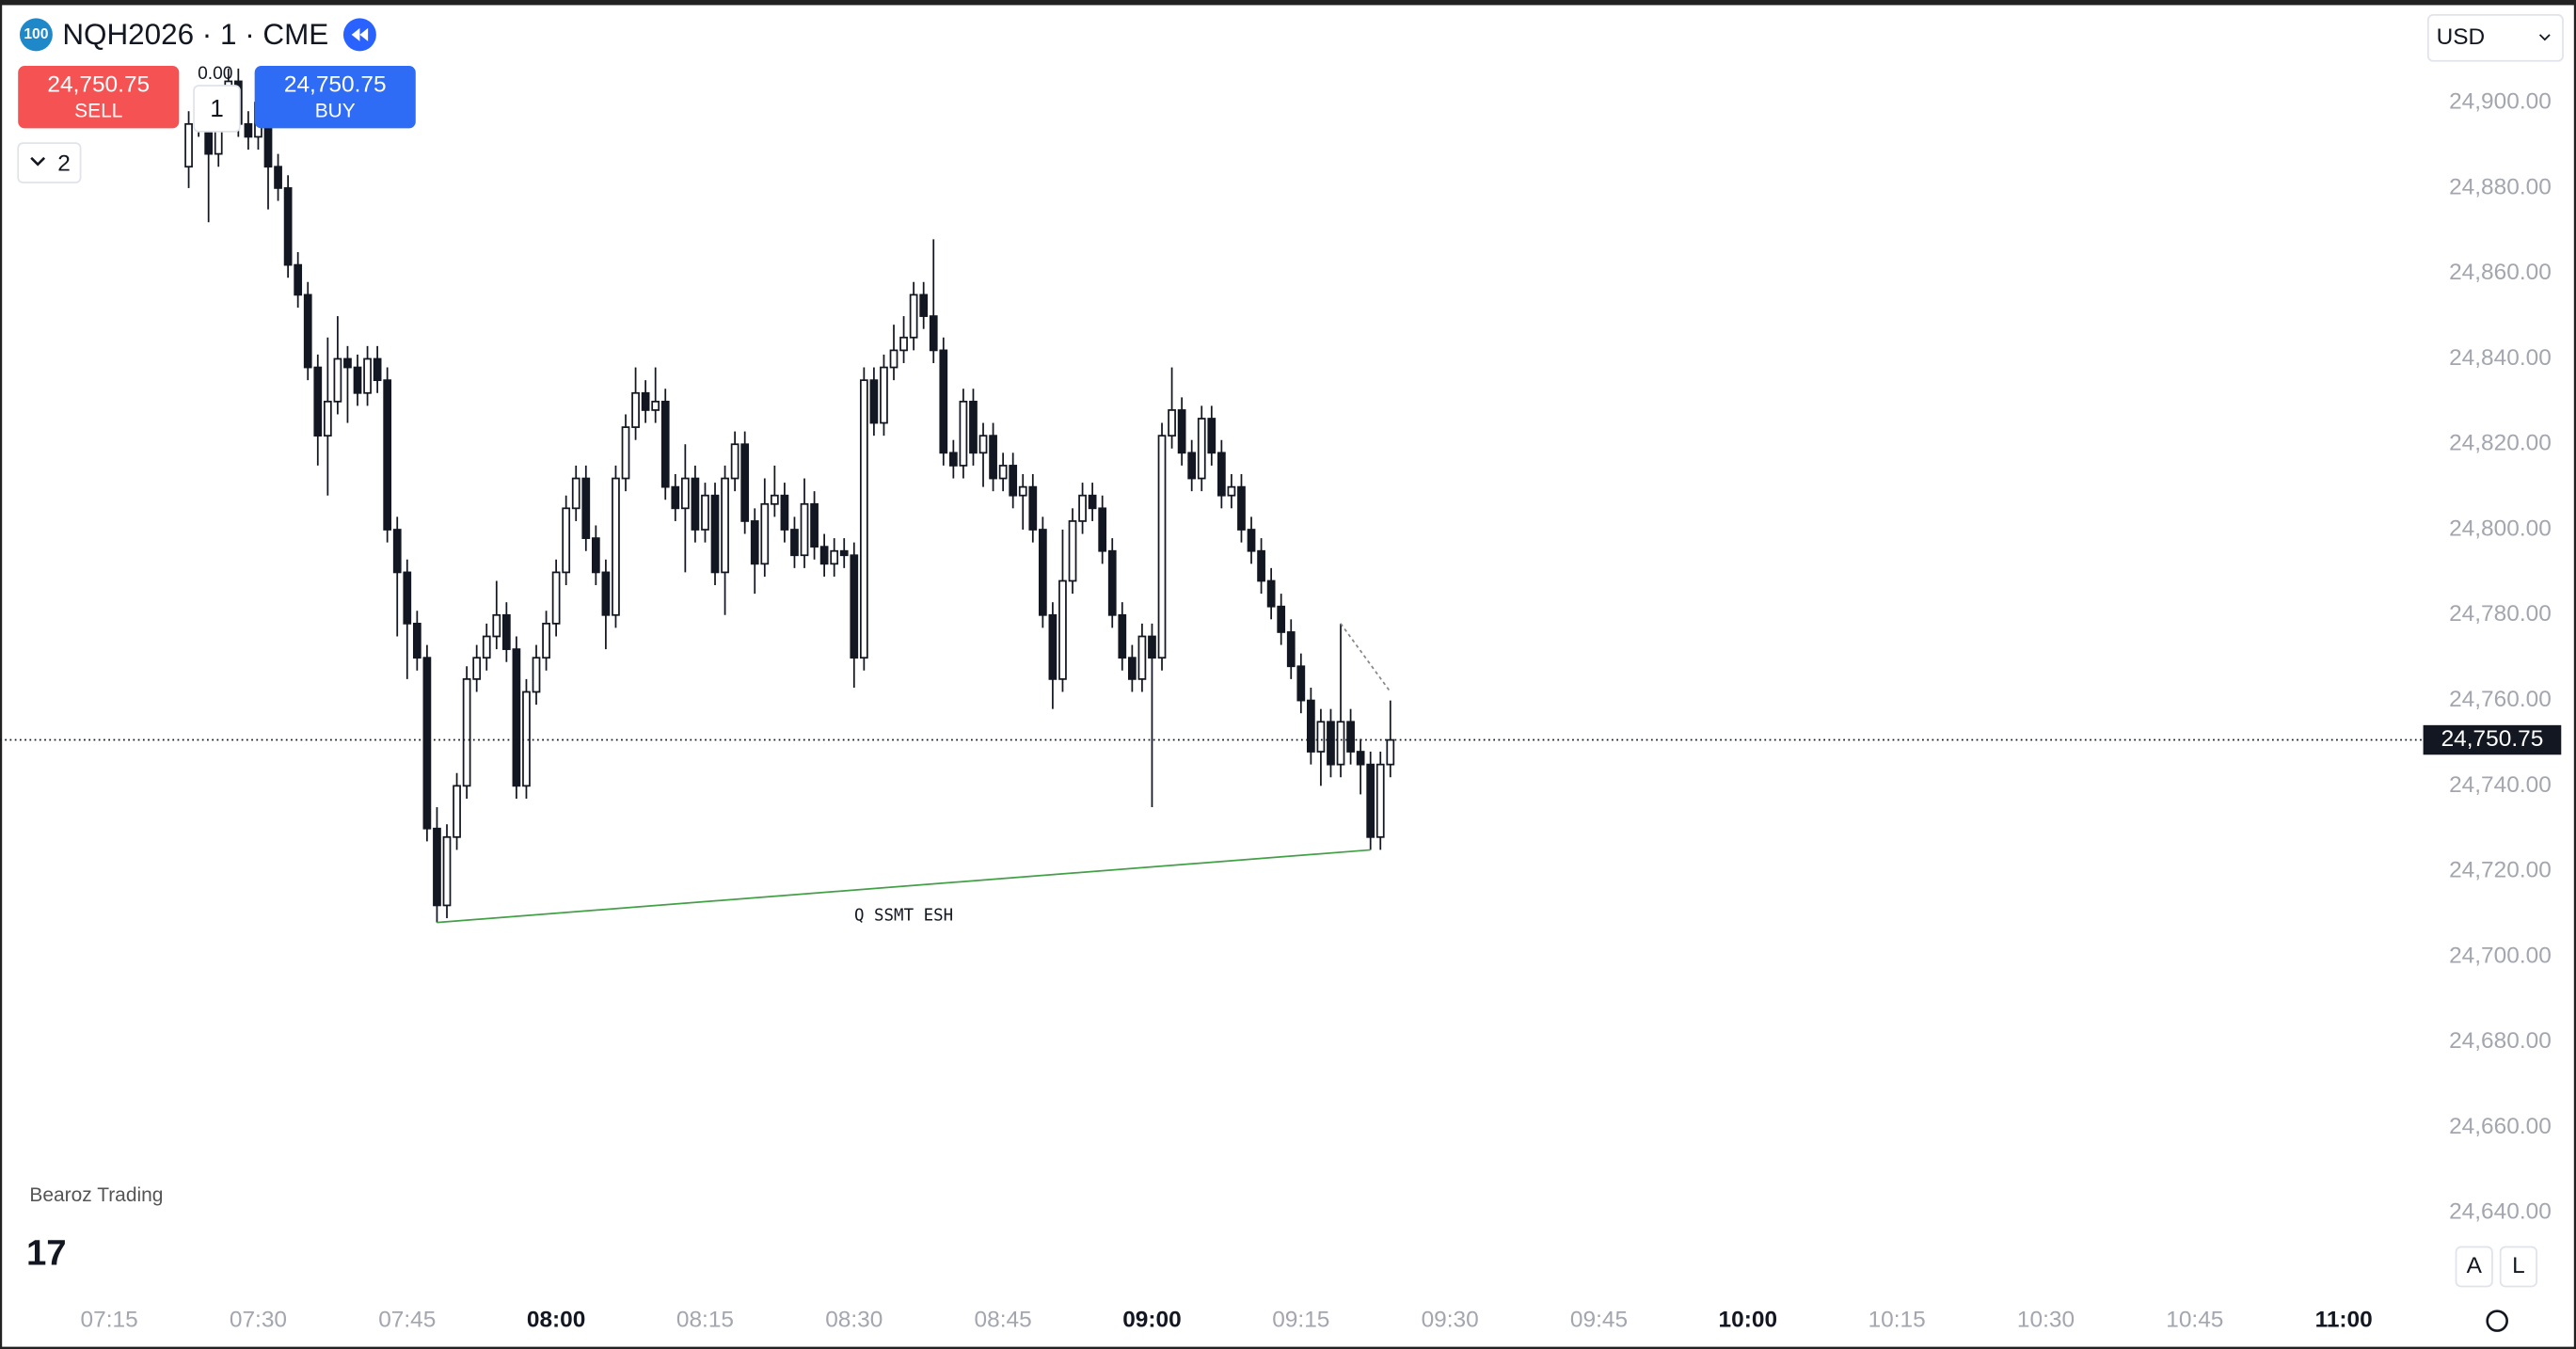  What do you see at coordinates (2495, 38) in the screenshot?
I see `currency-select` at bounding box center [2495, 38].